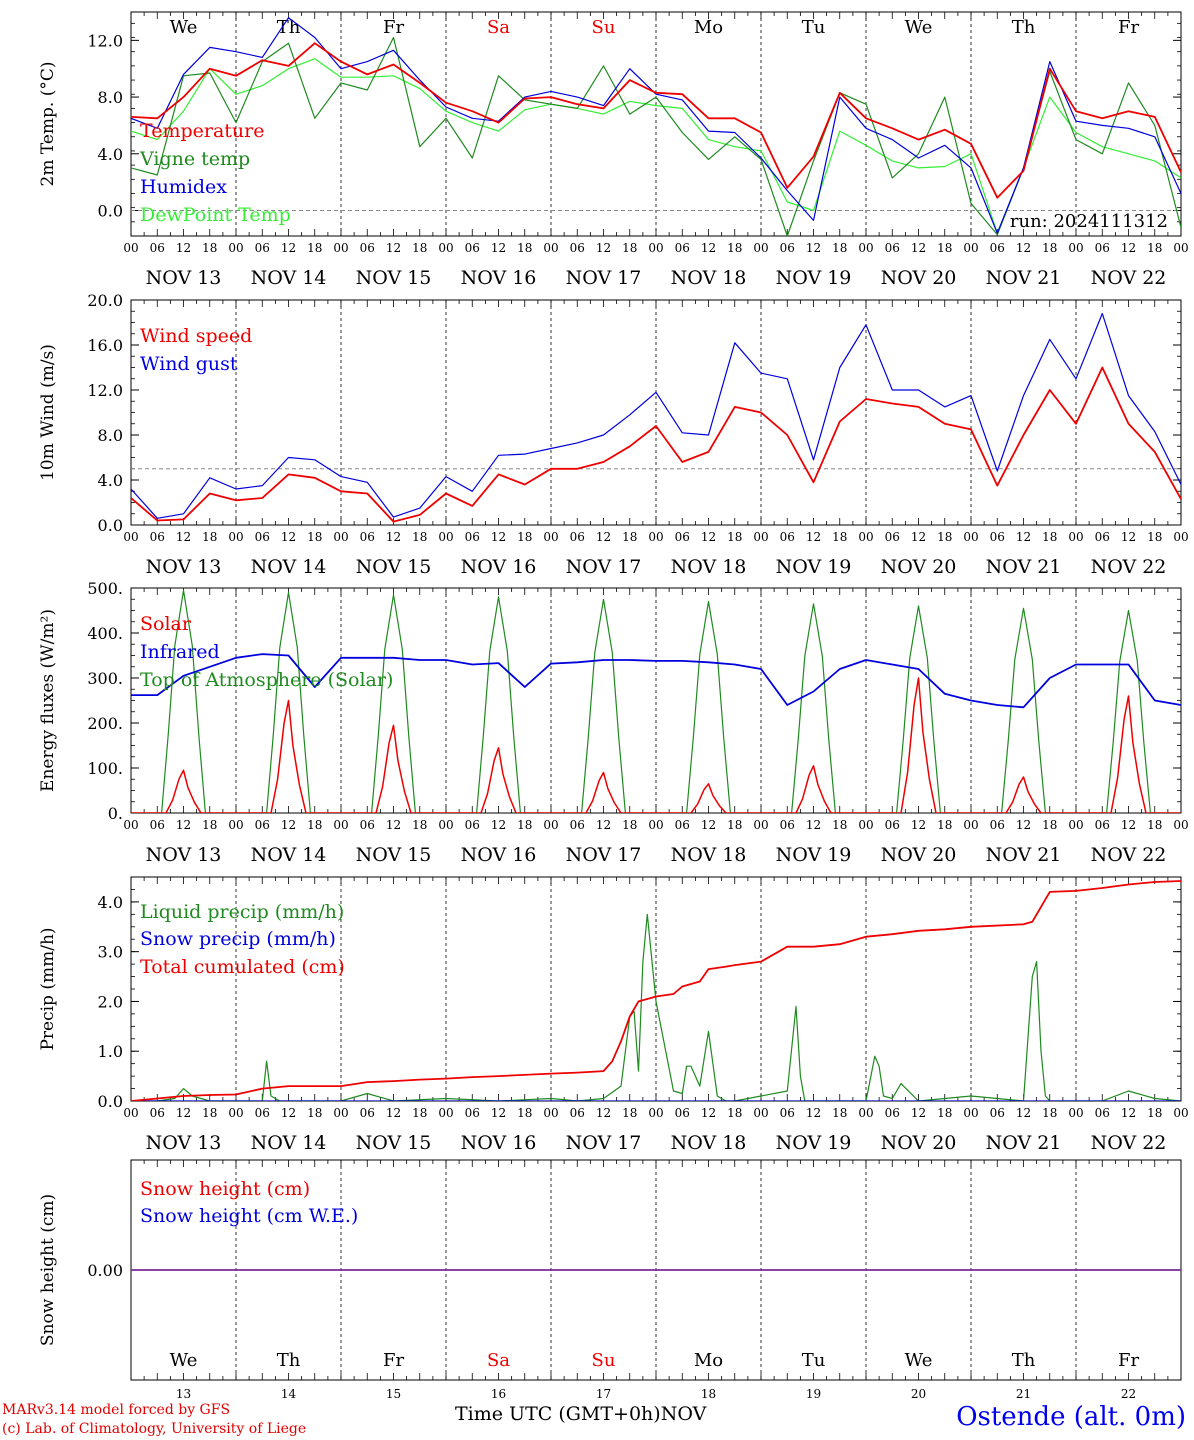  I want to click on panel2-y-tick-label: 0.0, so click(110, 525).